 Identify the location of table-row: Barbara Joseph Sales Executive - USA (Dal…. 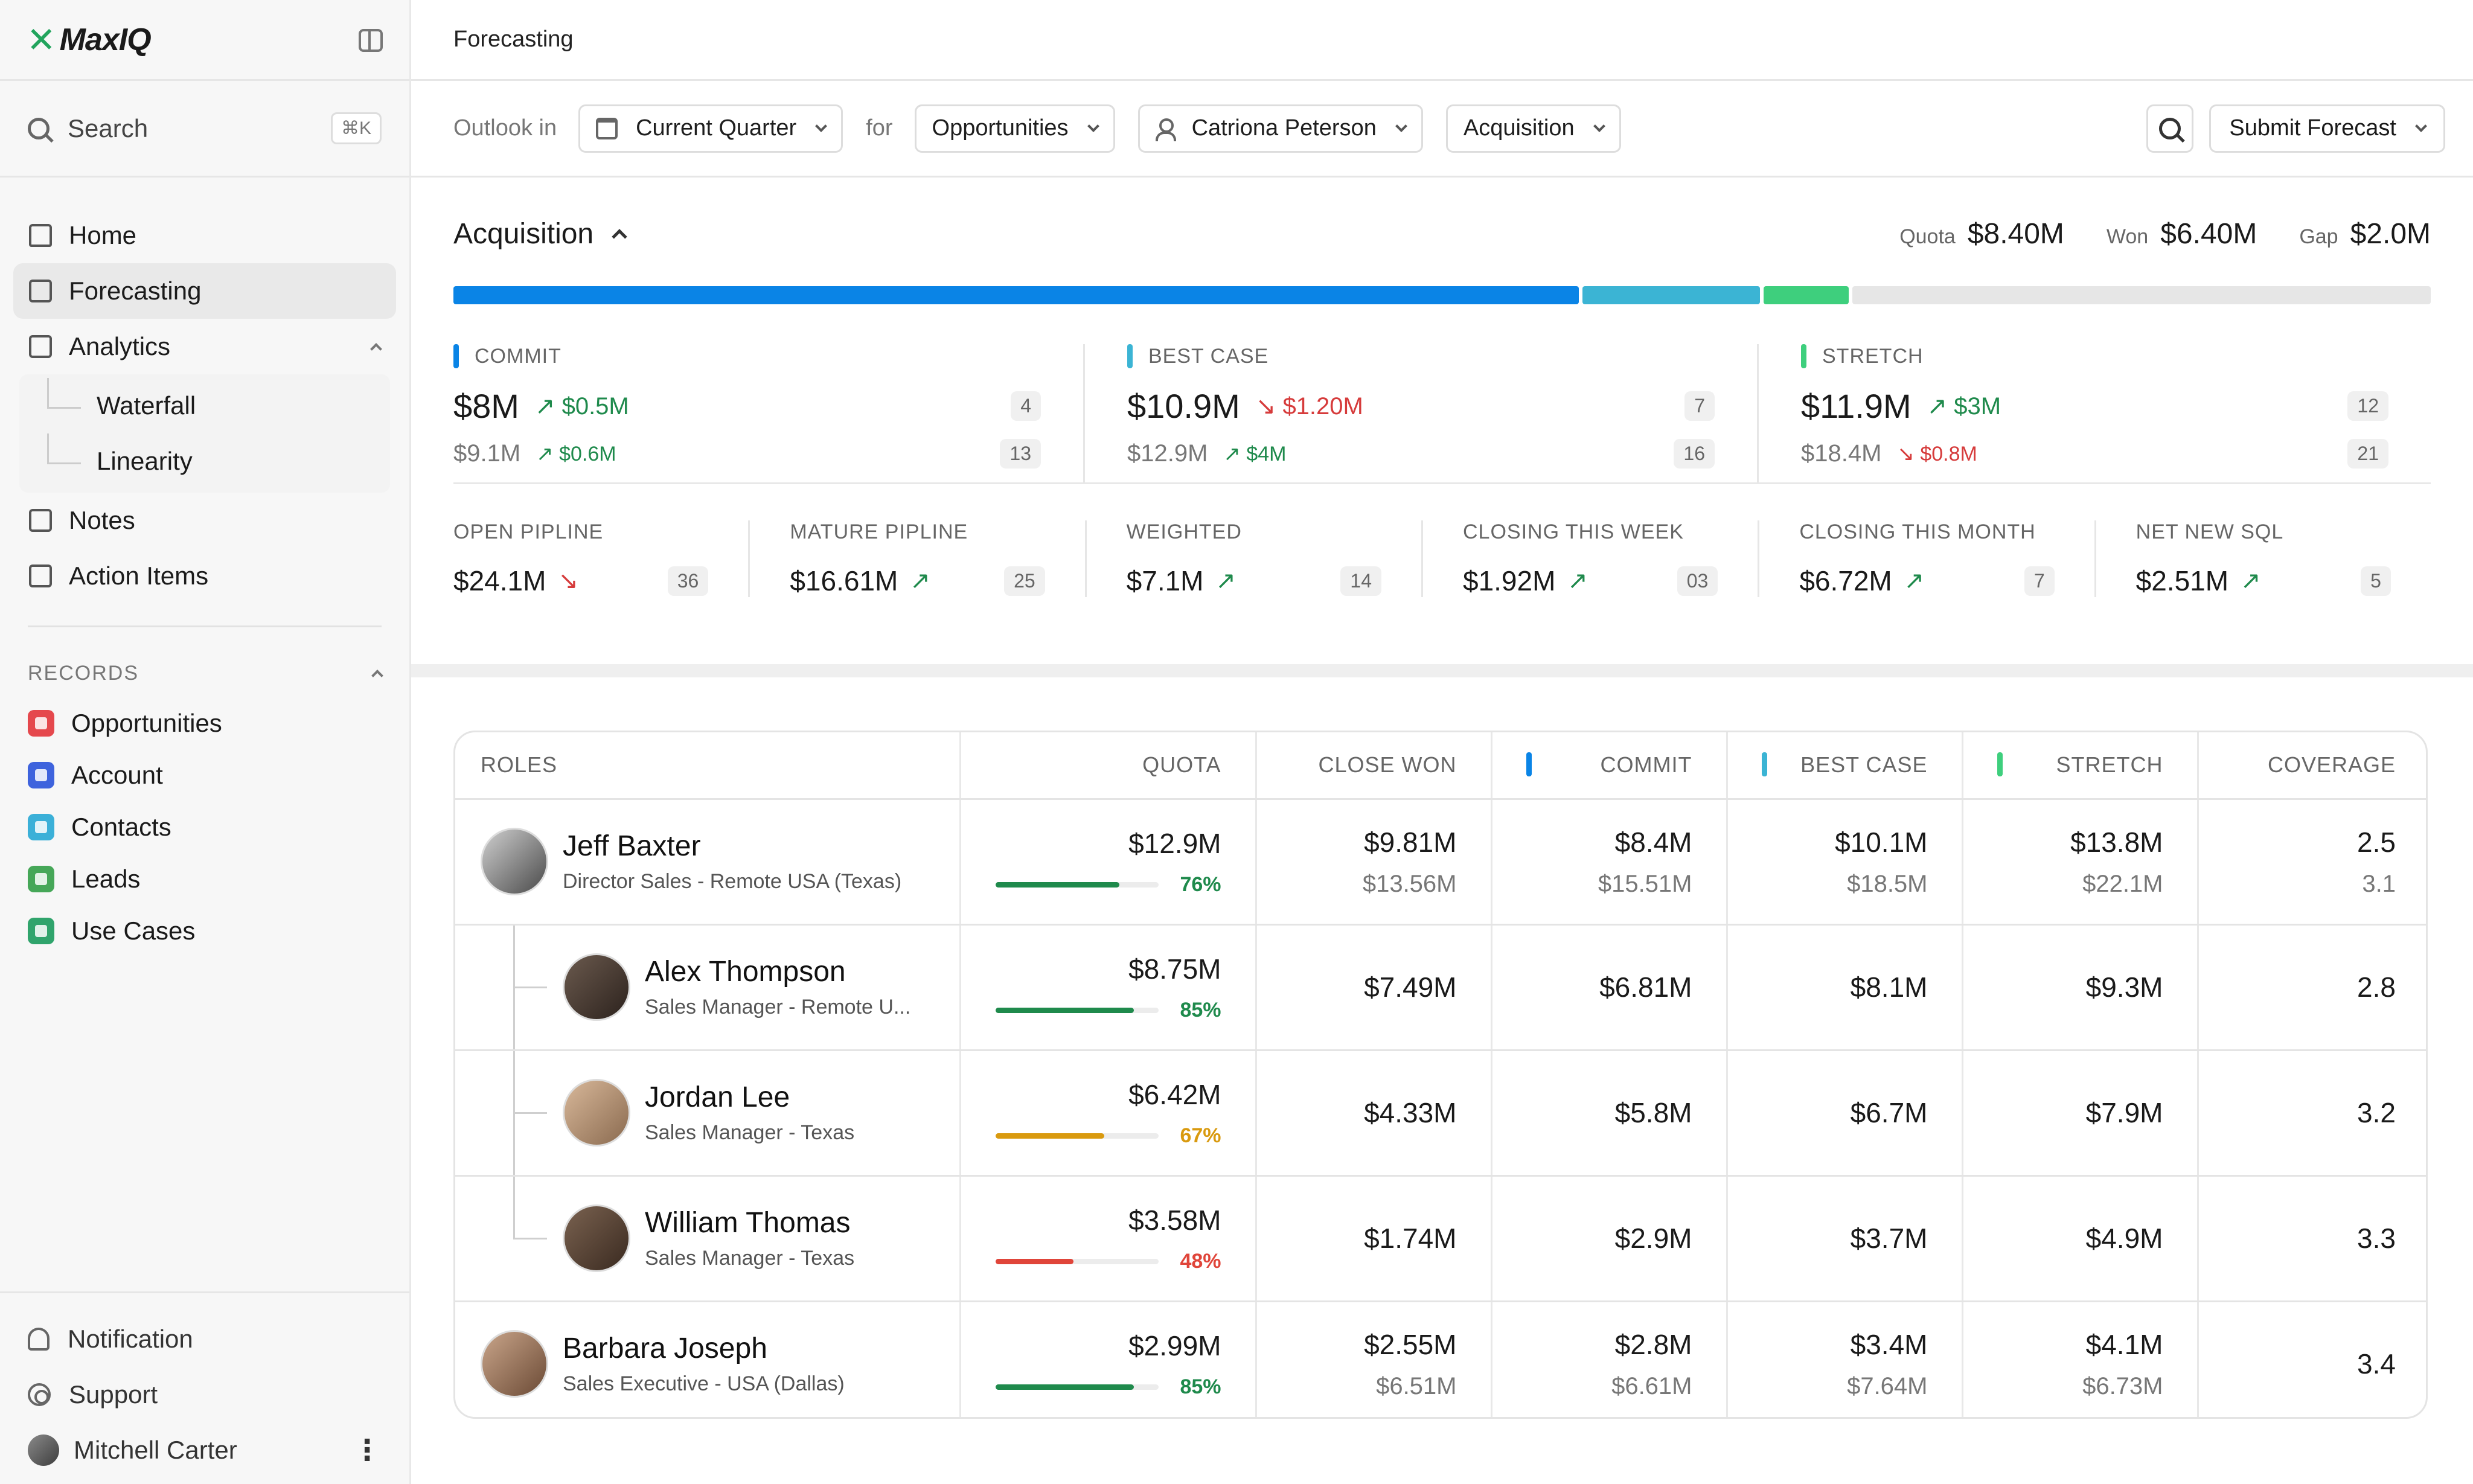
(1440, 1359).